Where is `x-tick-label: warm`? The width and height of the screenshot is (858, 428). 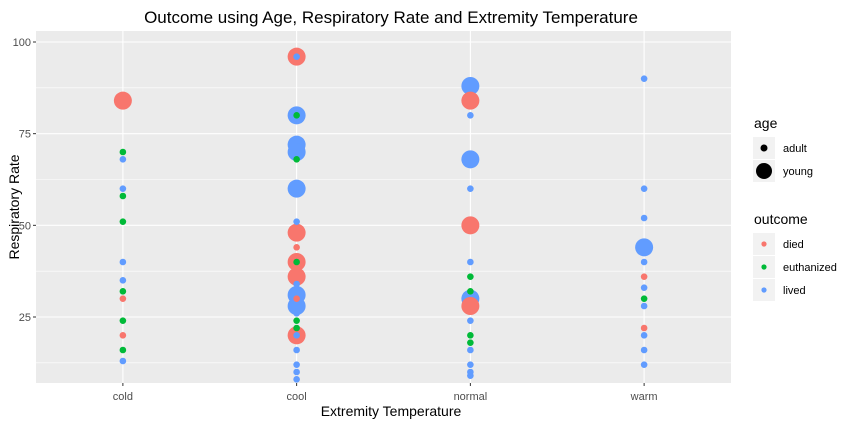
x-tick-label: warm is located at coordinates (644, 397).